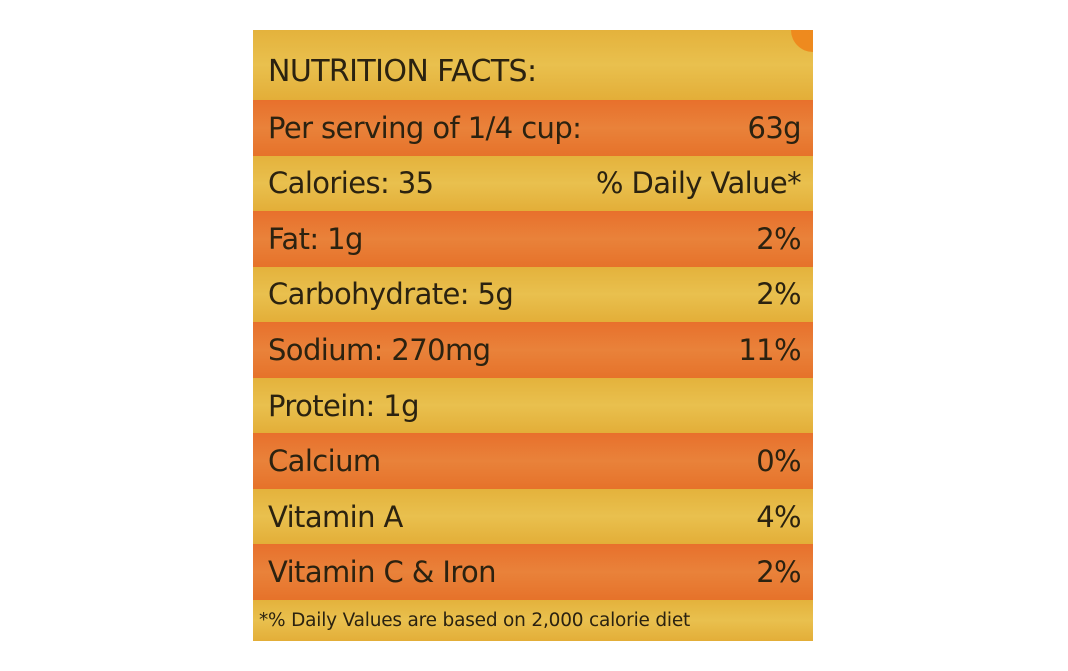  What do you see at coordinates (778, 461) in the screenshot?
I see `nutrient-value: 0%` at bounding box center [778, 461].